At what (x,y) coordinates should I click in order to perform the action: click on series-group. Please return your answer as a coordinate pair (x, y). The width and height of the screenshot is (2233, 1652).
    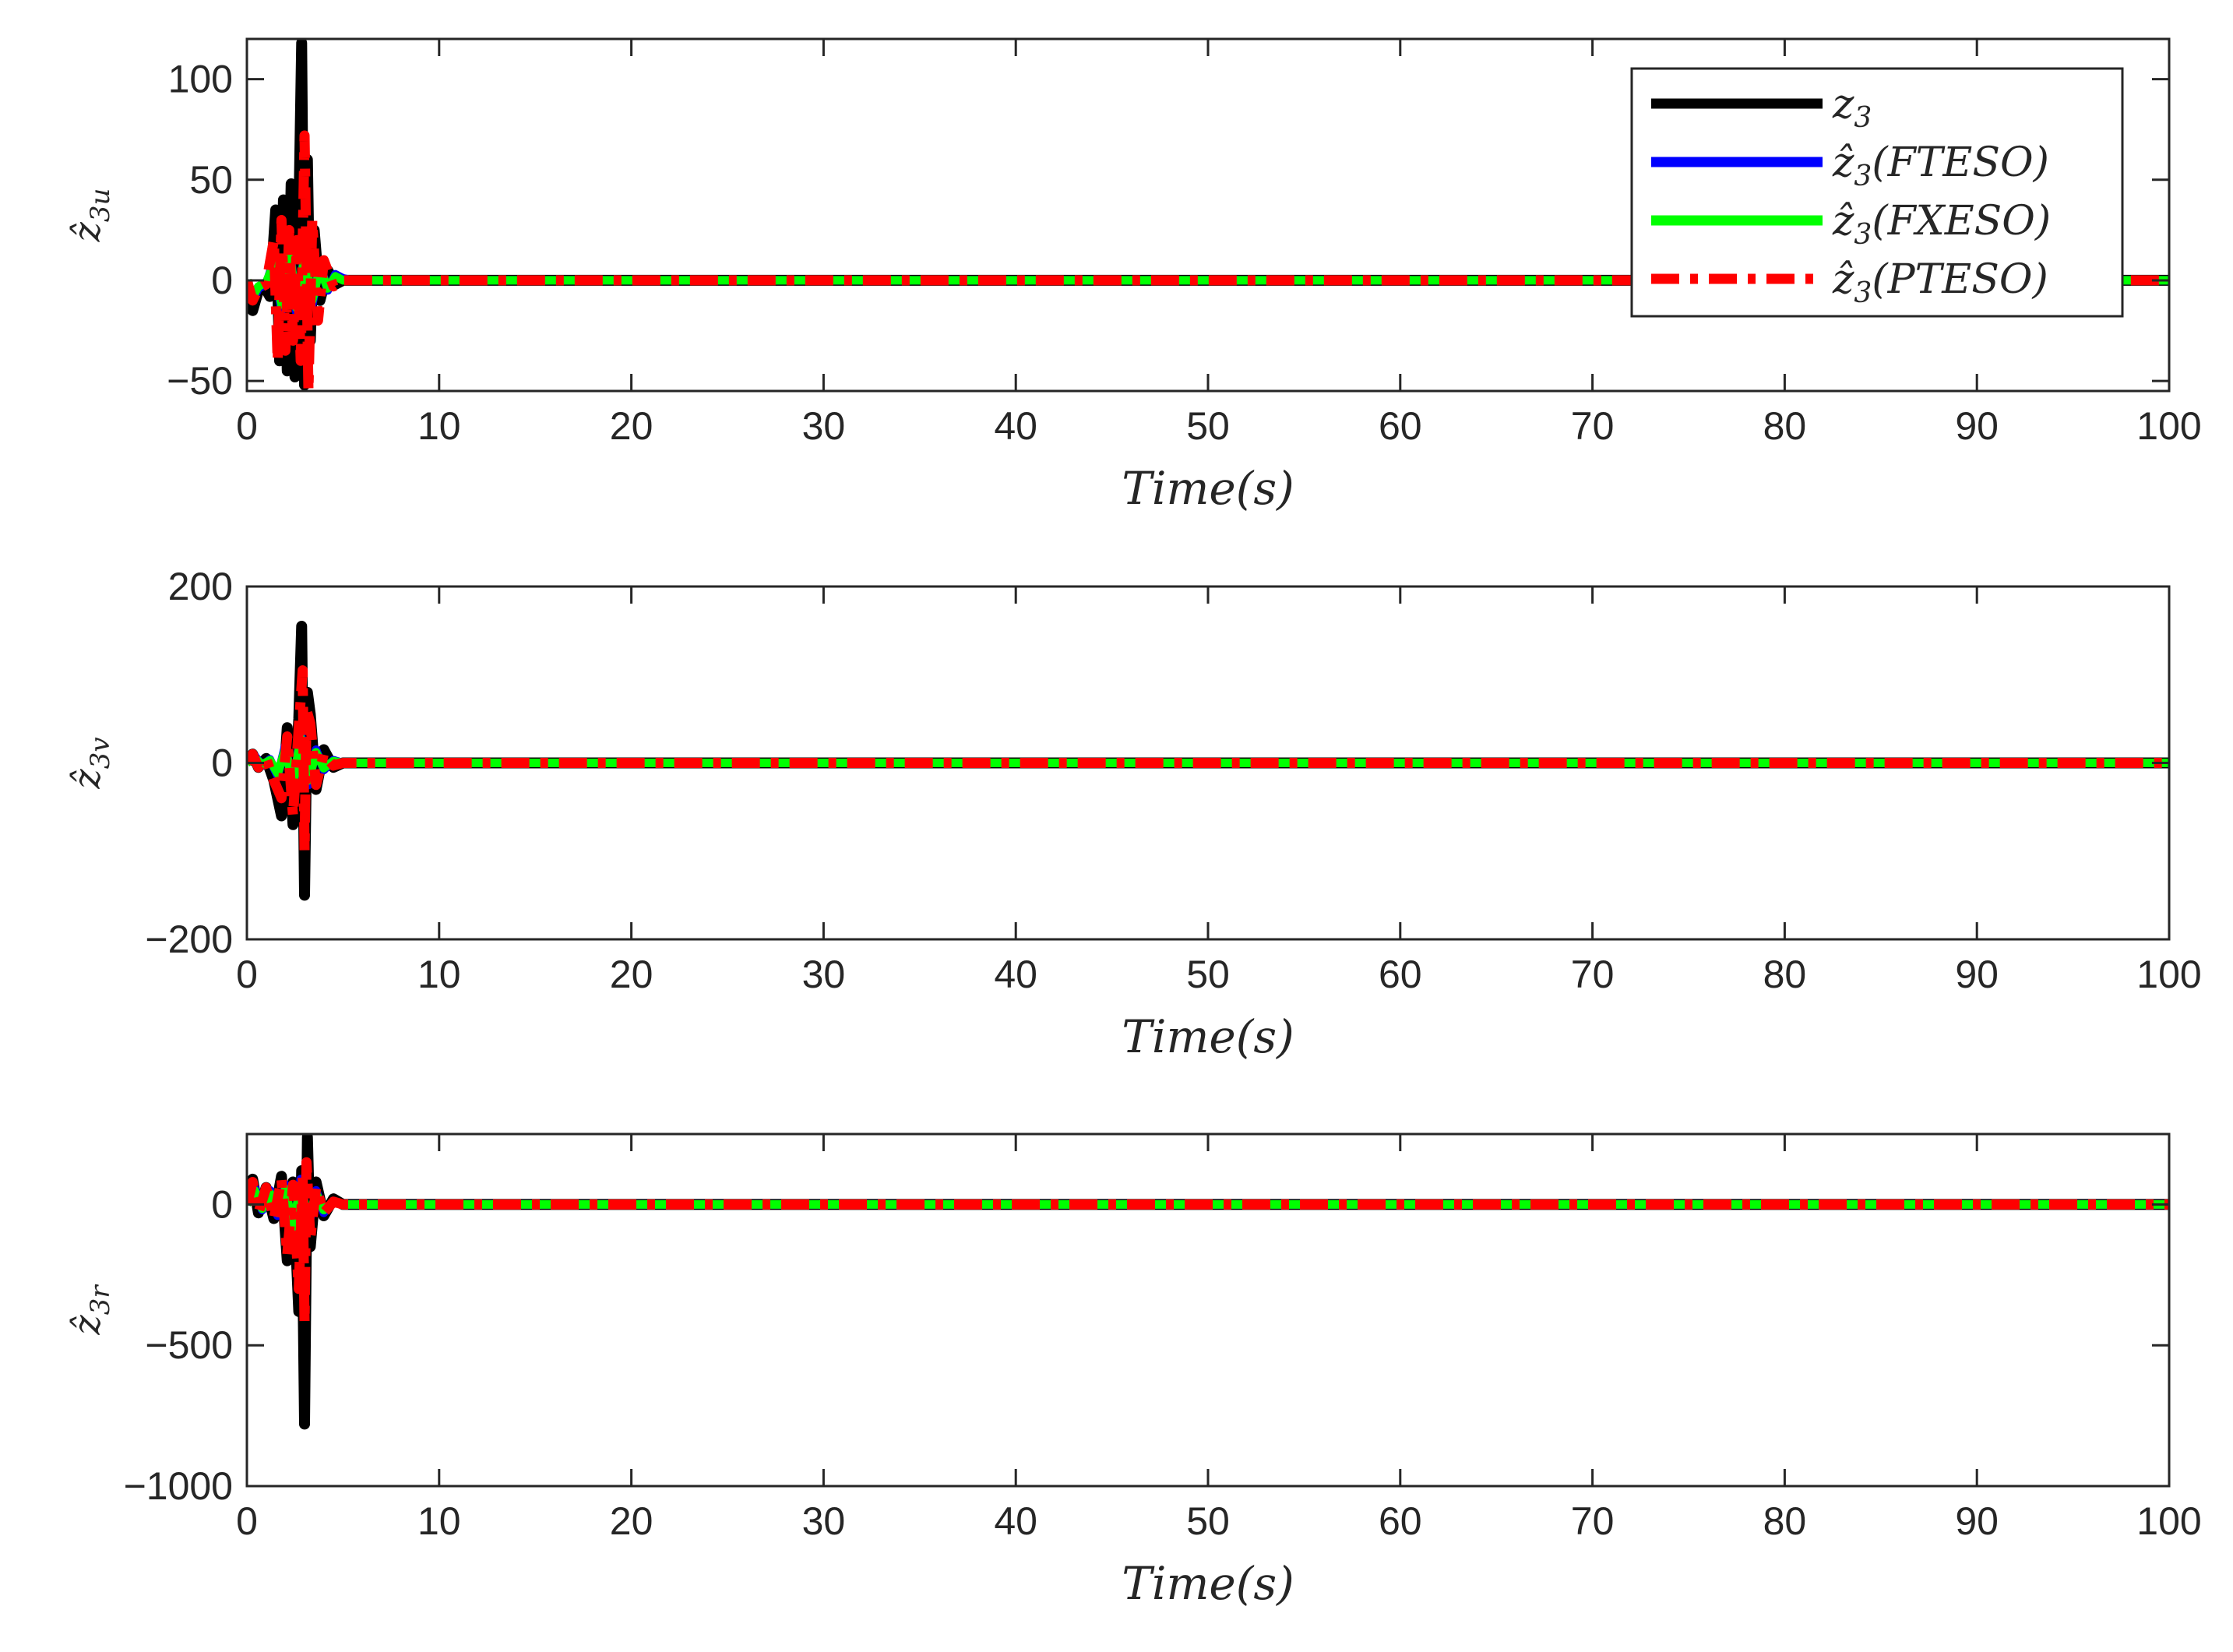
    Looking at the image, I should click on (1208, 761).